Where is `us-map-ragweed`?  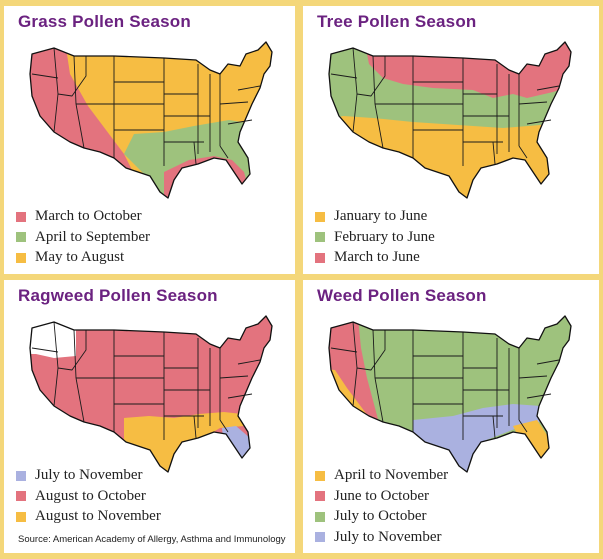 us-map-ragweed is located at coordinates (151, 394).